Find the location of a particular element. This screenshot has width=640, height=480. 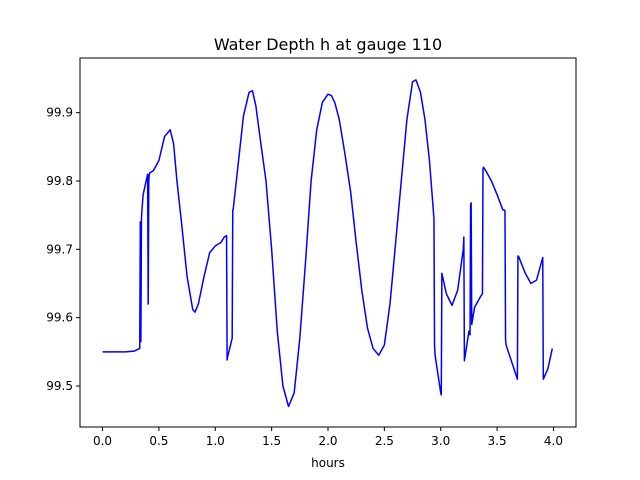

x-tick-label: 3.5 is located at coordinates (497, 441).